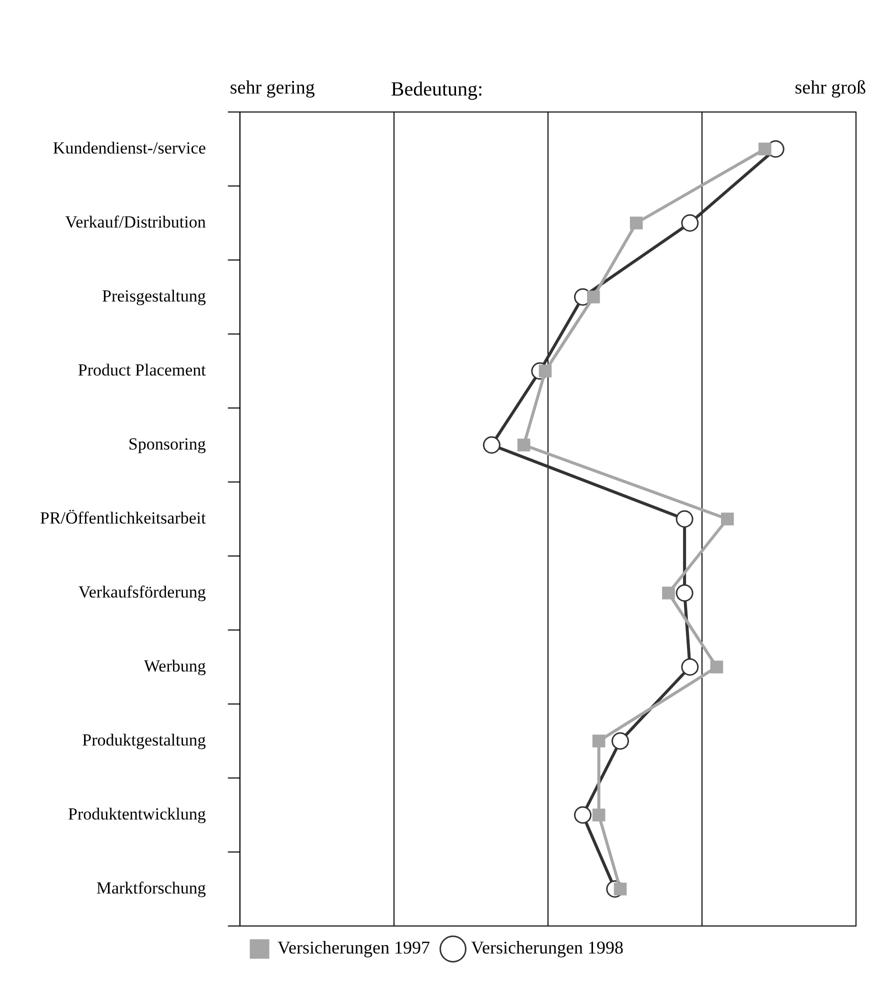 The image size is (884, 987). What do you see at coordinates (142, 592) in the screenshot?
I see `y-tick-label: Verkaufsförderung` at bounding box center [142, 592].